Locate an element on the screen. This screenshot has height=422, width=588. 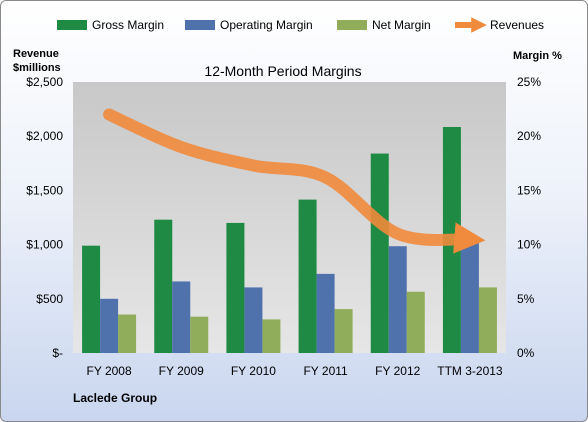
right-tick-label: 20% is located at coordinates (529, 136).